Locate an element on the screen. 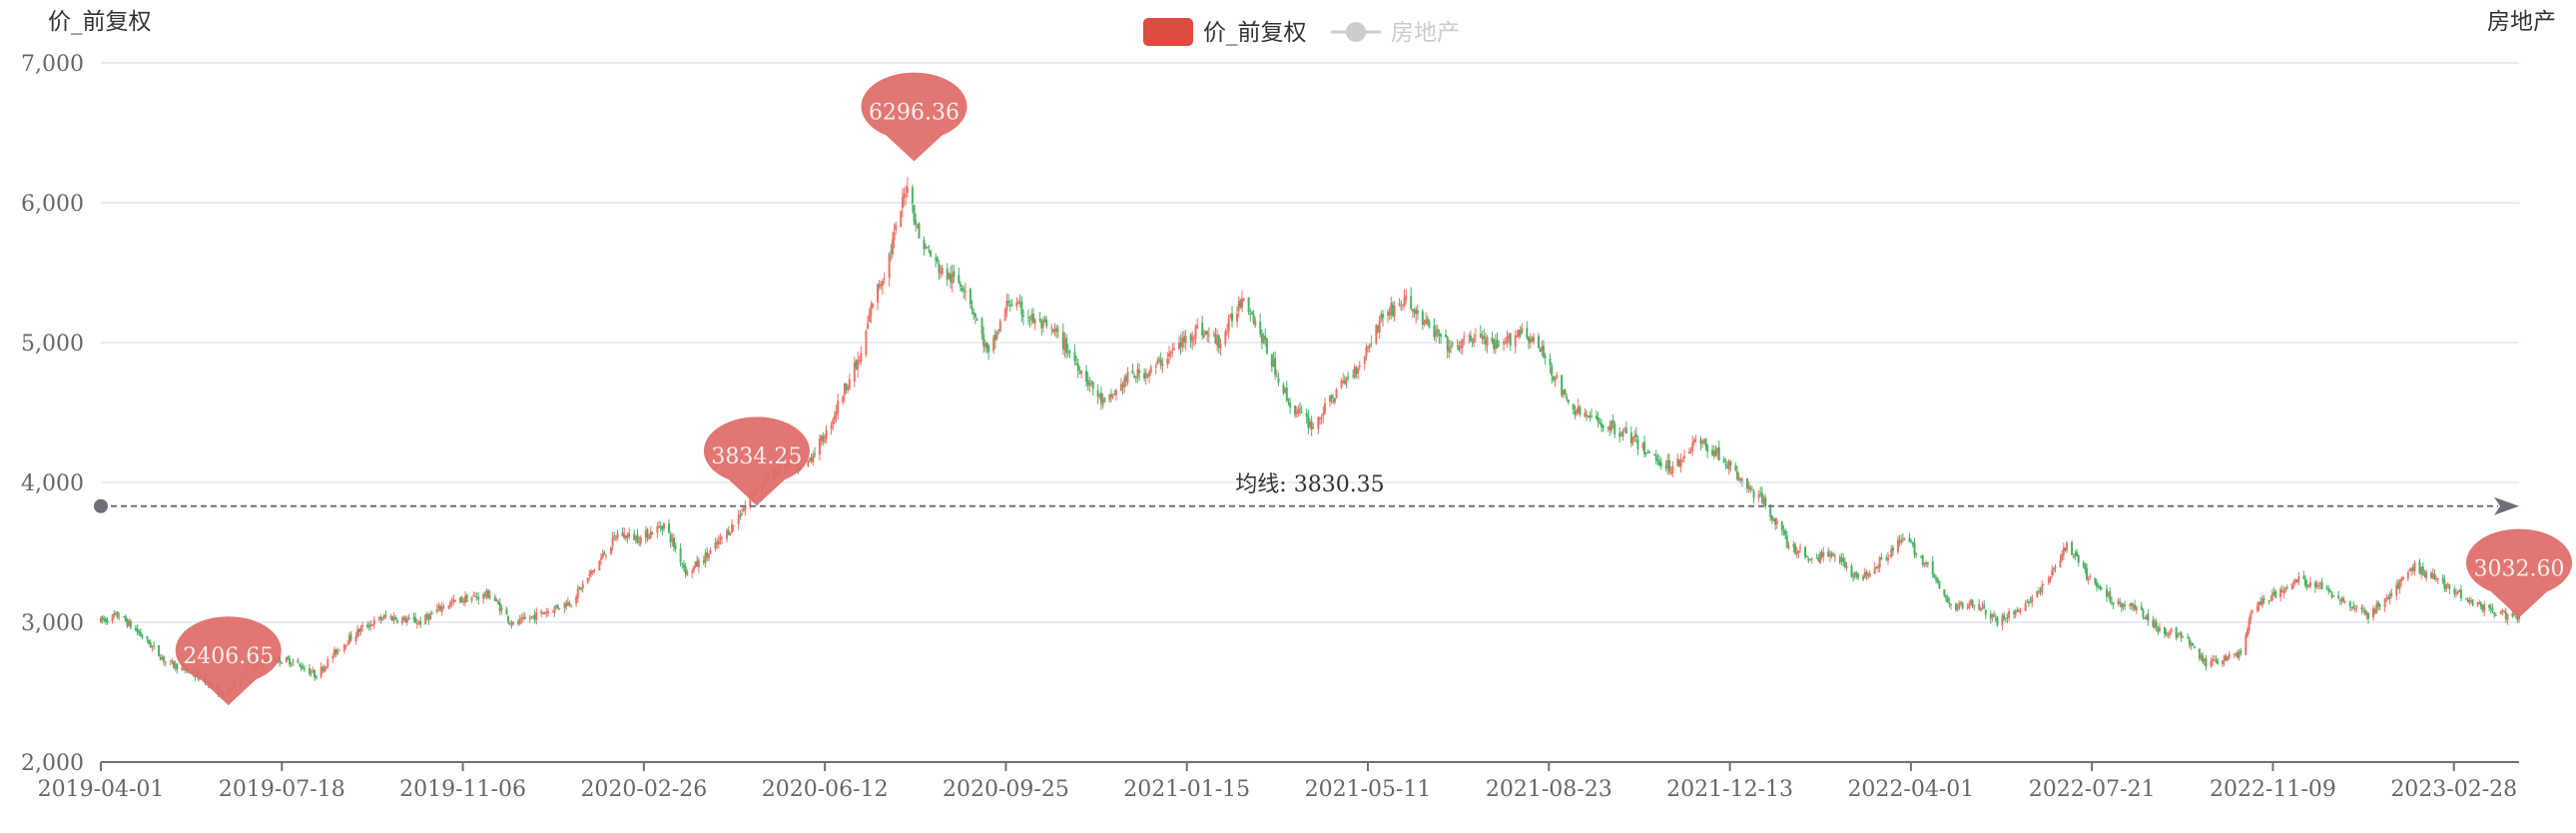 The image size is (2576, 833). x-tick-label: 2019-07-18 is located at coordinates (282, 789).